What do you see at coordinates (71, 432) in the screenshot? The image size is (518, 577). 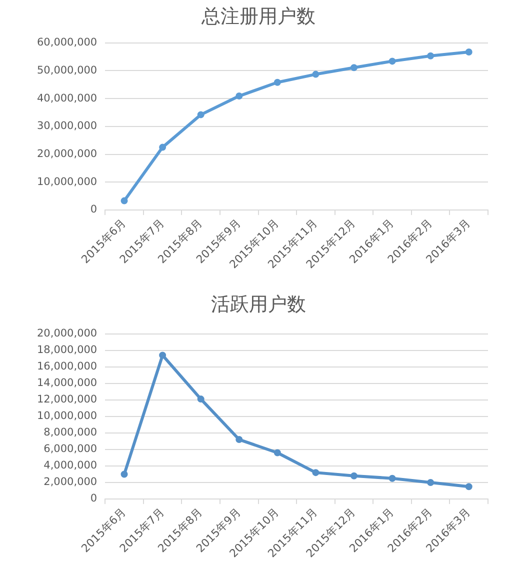 I see `y-tick-label: 8,000,000` at bounding box center [71, 432].